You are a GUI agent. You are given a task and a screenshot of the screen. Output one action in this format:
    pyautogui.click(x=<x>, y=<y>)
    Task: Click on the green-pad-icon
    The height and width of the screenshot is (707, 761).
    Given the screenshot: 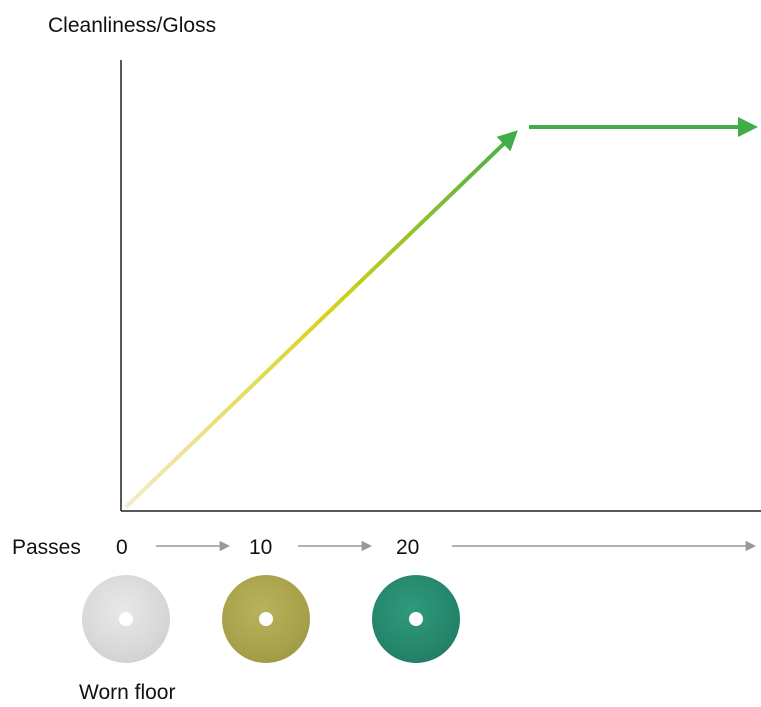 What is the action you would take?
    pyautogui.click(x=266, y=619)
    